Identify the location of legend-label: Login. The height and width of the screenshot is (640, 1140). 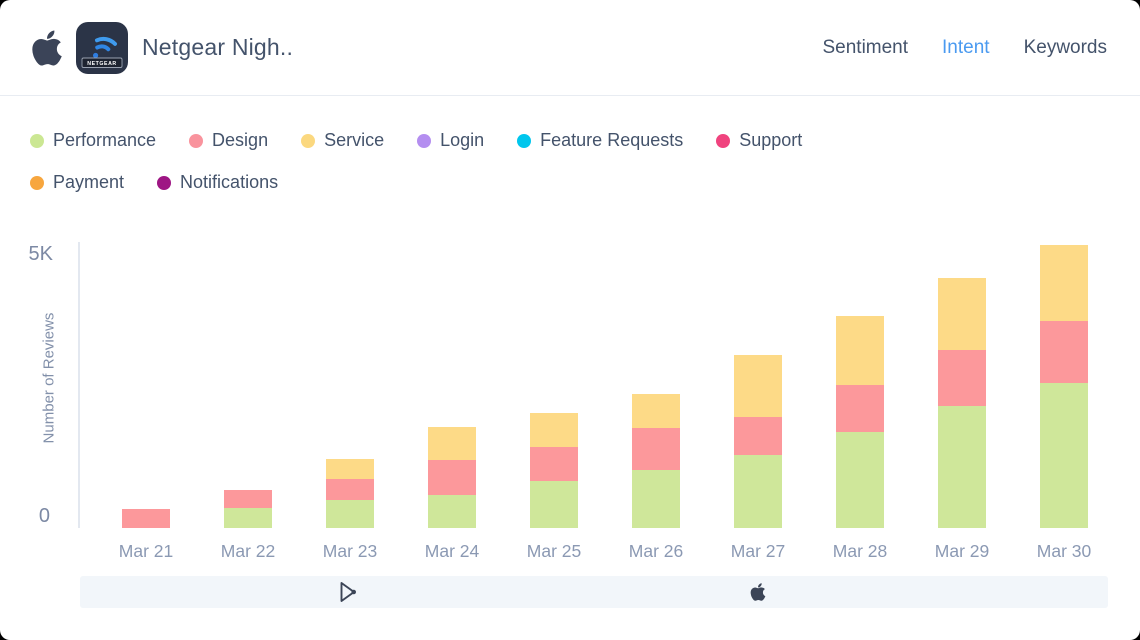
(462, 140).